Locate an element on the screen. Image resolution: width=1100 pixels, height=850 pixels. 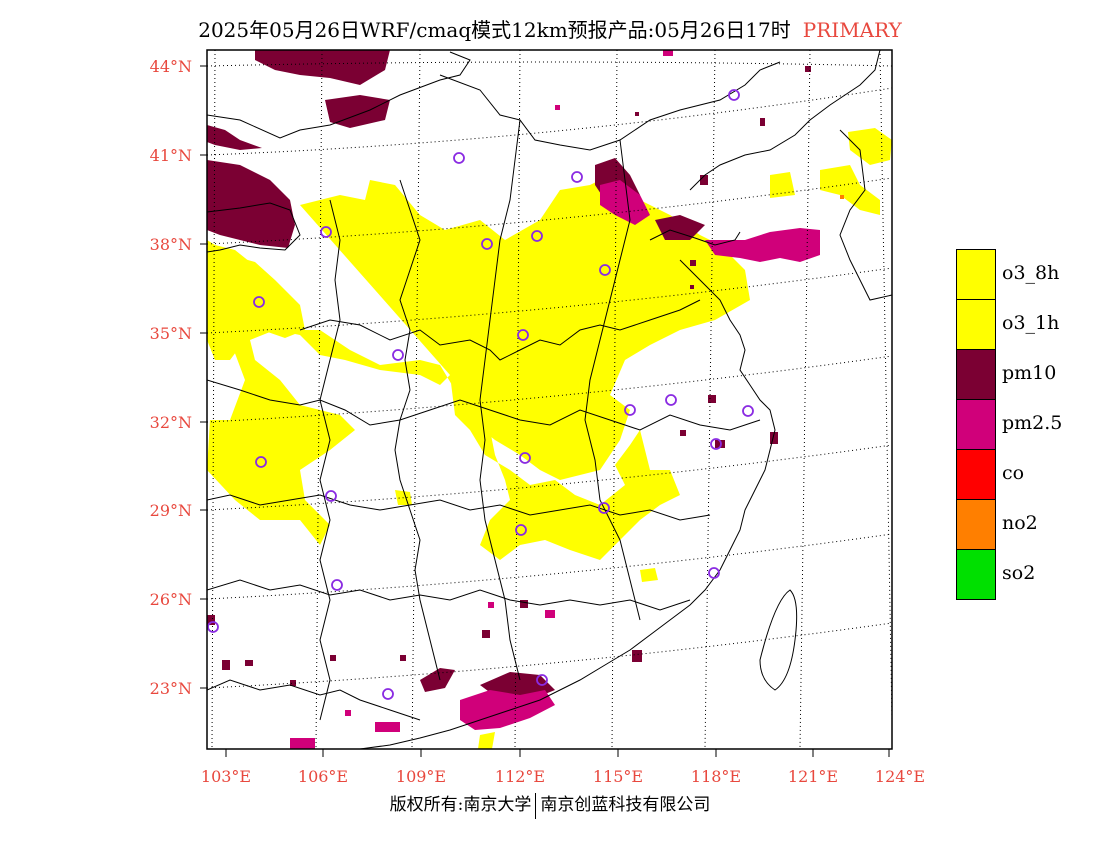
lat-label-23: 23°N is located at coordinates (171, 688).